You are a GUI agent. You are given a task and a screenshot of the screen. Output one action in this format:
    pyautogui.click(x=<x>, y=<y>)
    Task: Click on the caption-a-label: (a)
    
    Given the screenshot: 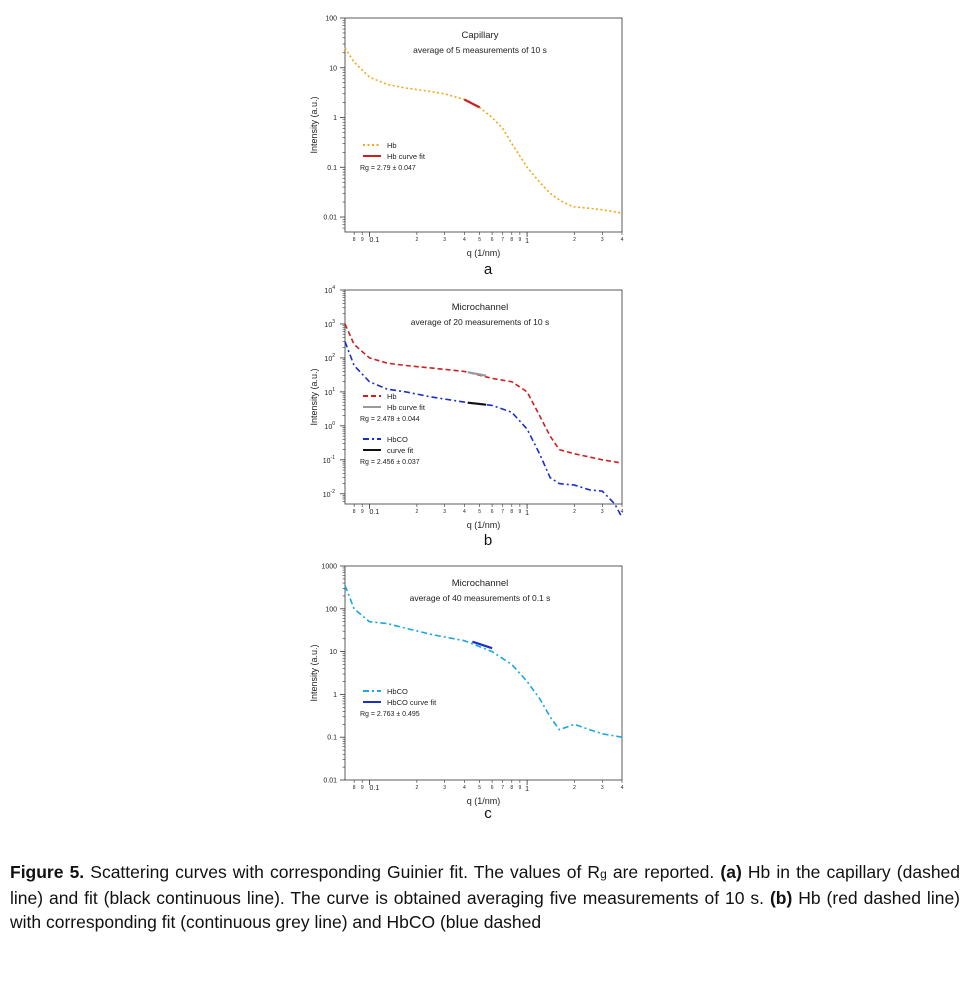 What is the action you would take?
    pyautogui.click(x=731, y=872)
    